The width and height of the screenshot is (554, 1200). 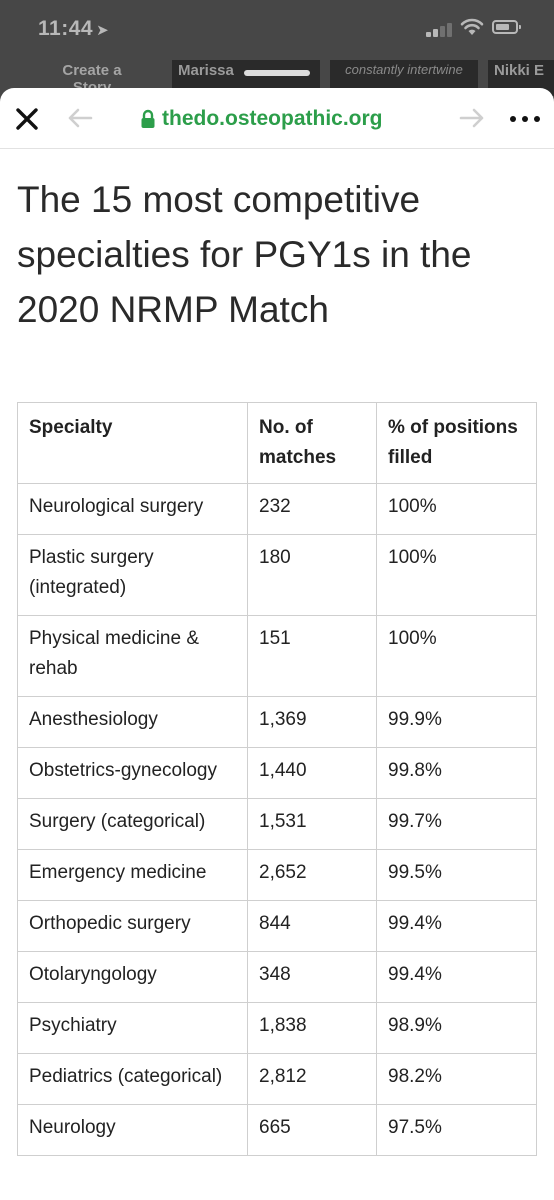 I want to click on cell-matches: 1,838, so click(x=312, y=1028).